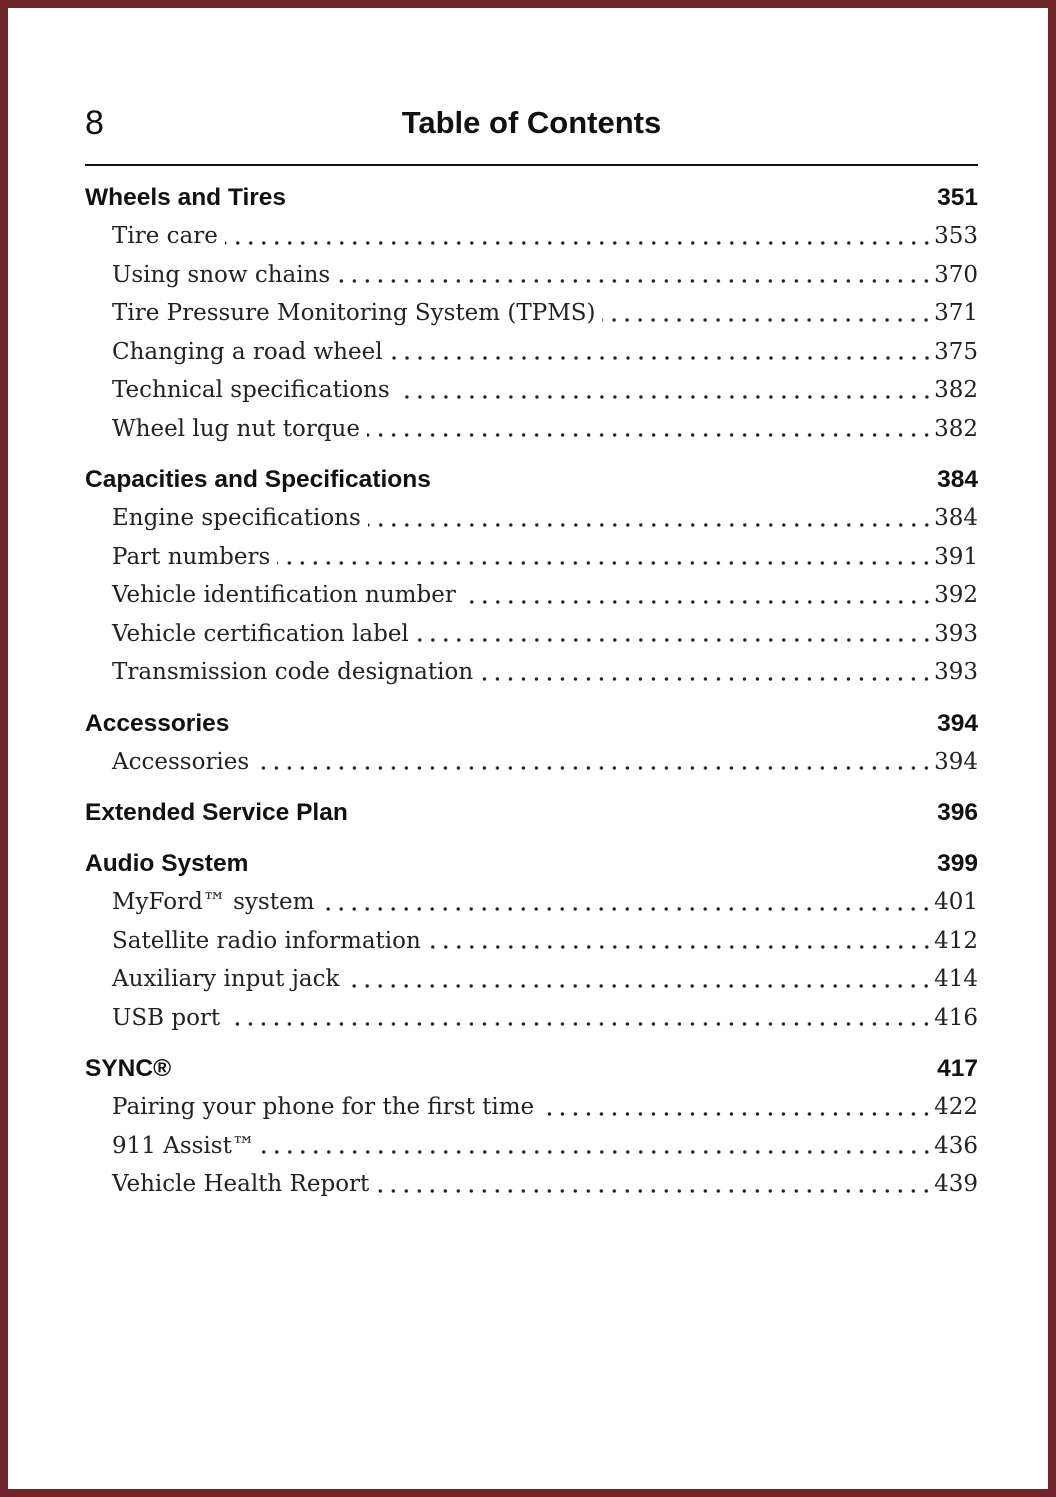 The width and height of the screenshot is (1056, 1497). I want to click on section-page-number: 396, so click(957, 812).